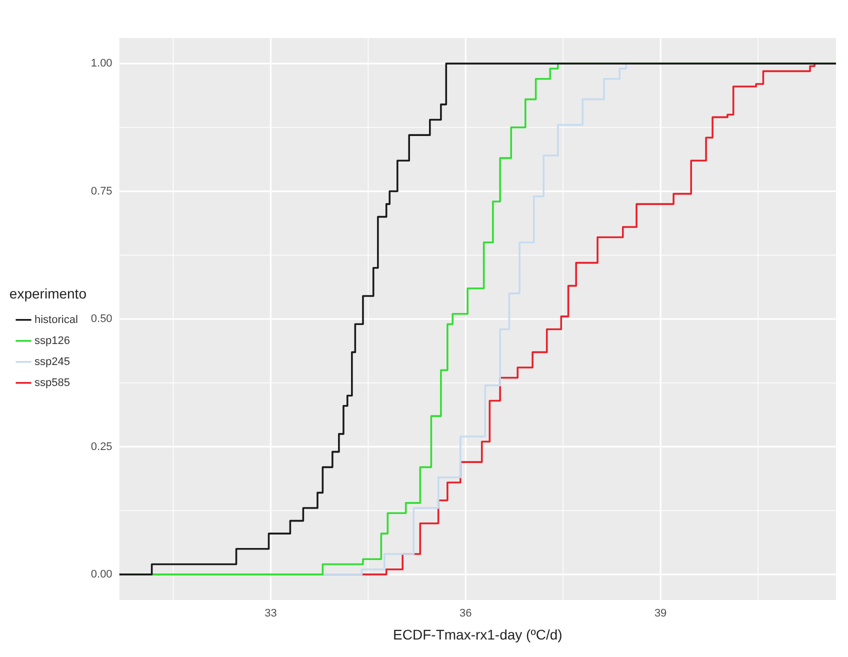 The width and height of the screenshot is (848, 657). What do you see at coordinates (48, 293) in the screenshot?
I see `legend-title: experimento` at bounding box center [48, 293].